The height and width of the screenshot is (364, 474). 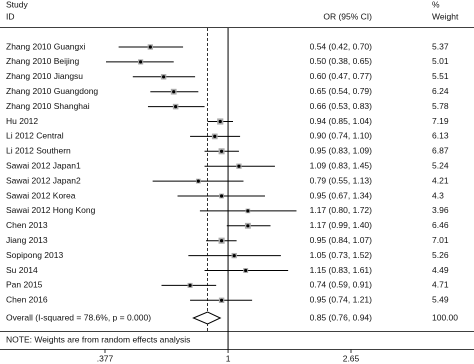 I want to click on weight-label: 6.24, so click(x=440, y=91).